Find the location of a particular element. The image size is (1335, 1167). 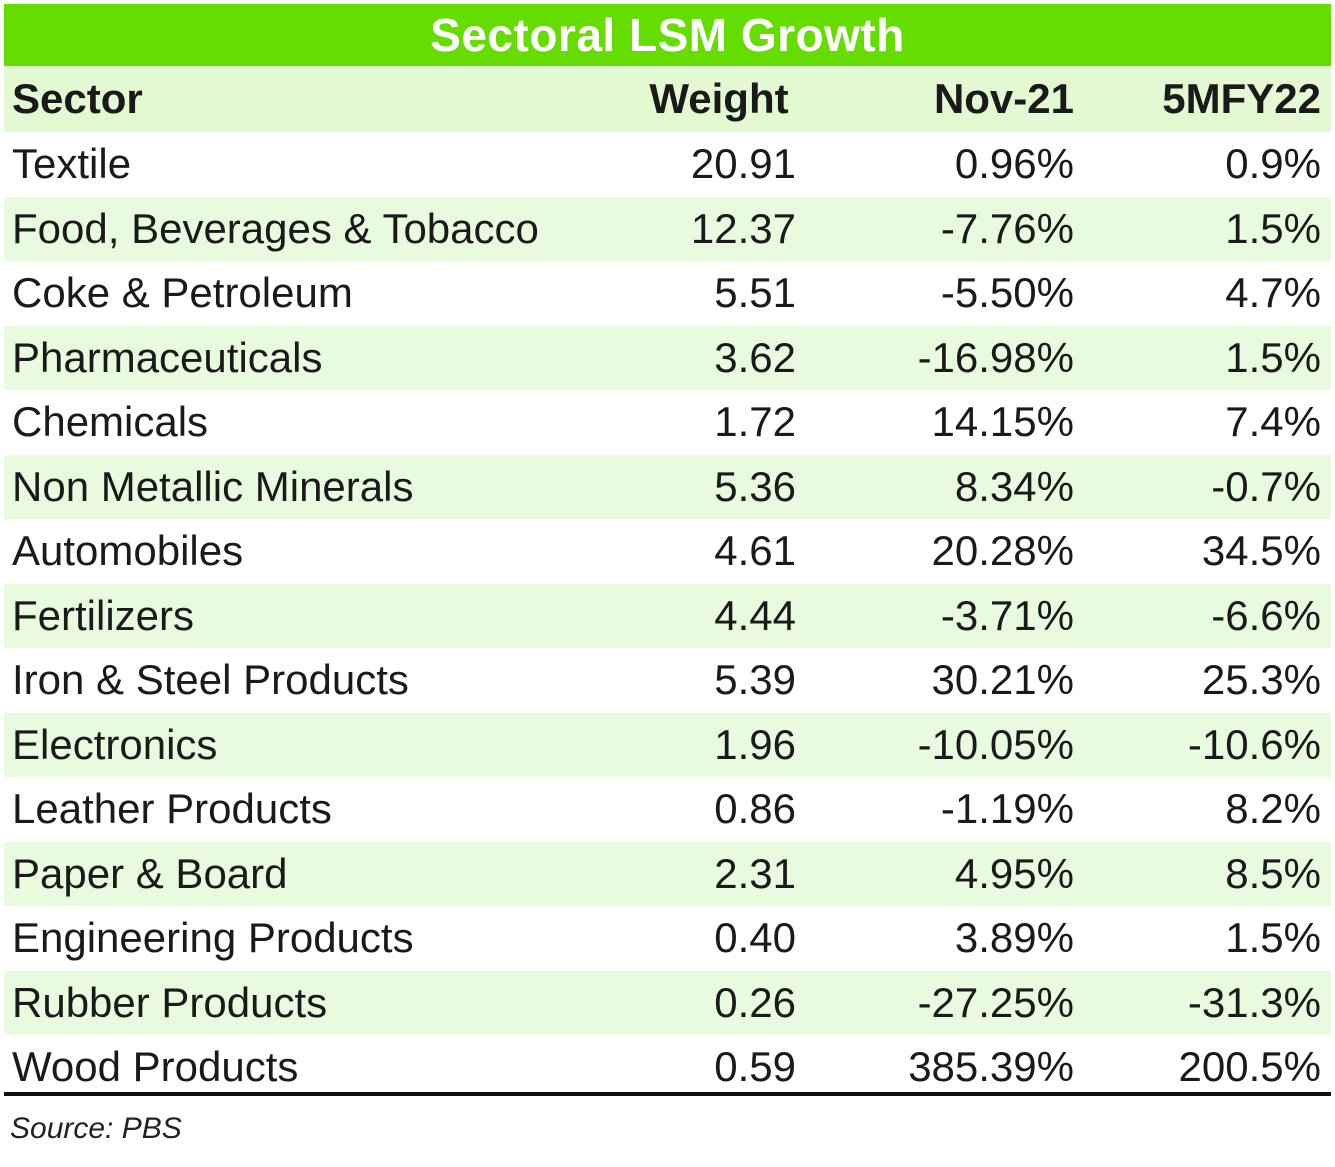

cell-5mfy22: 4.7% is located at coordinates (1273, 293).